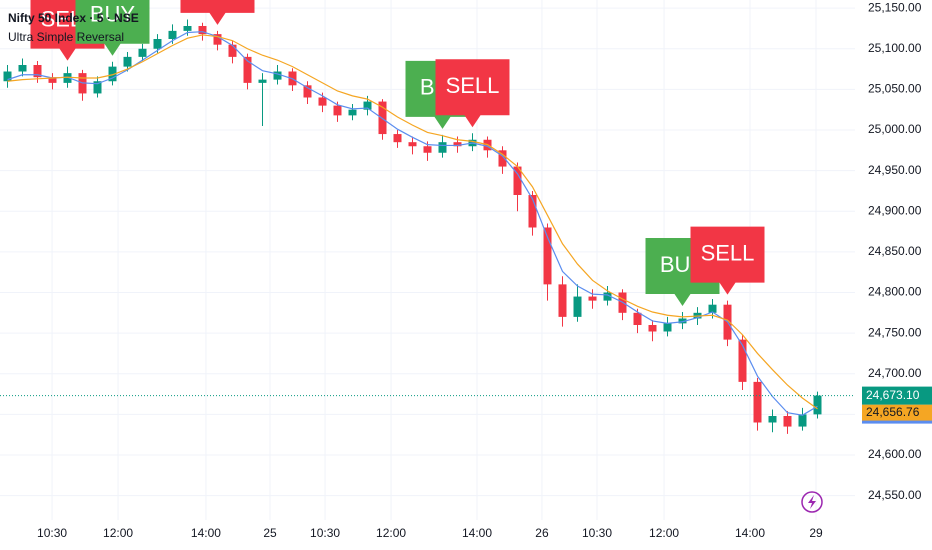 Image resolution: width=932 pixels, height=550 pixels. Describe the element at coordinates (270, 533) in the screenshot. I see `x-tick-label: 25` at that location.